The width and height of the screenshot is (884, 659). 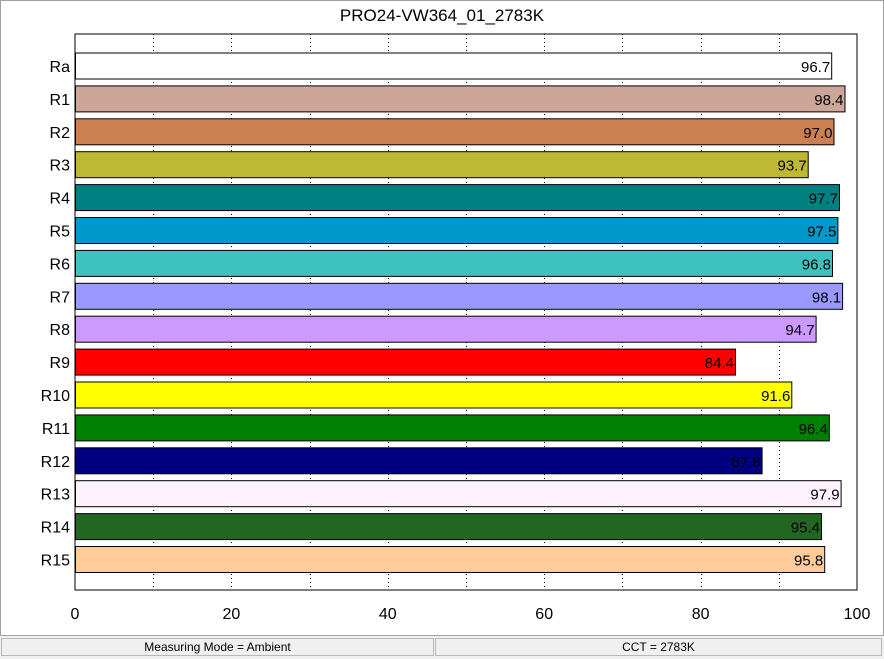 I want to click on category-label-r15: R15, so click(x=55, y=561).